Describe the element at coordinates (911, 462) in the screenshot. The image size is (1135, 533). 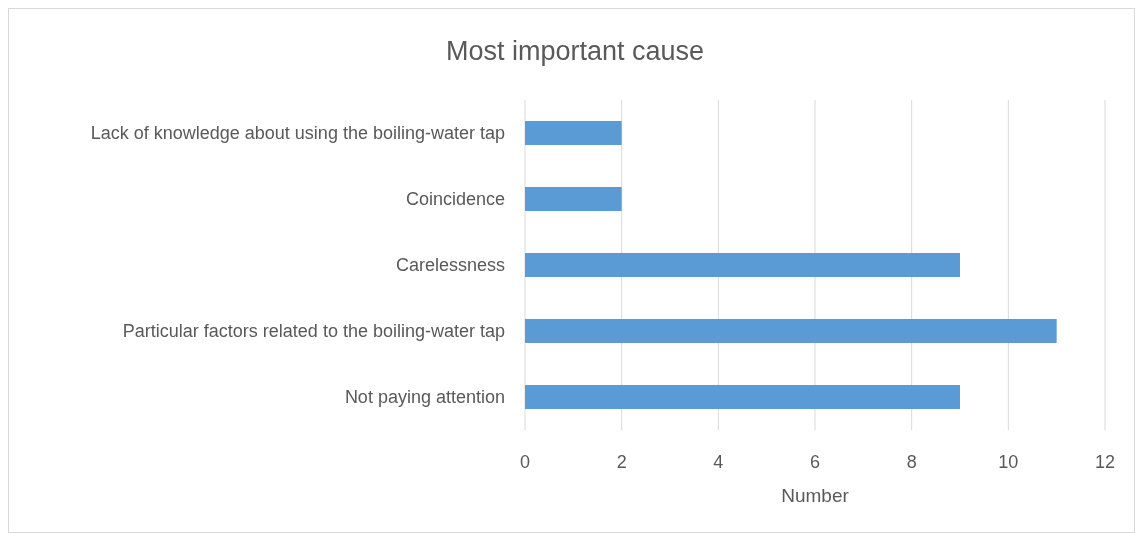
I see `x-tick-label: 8` at that location.